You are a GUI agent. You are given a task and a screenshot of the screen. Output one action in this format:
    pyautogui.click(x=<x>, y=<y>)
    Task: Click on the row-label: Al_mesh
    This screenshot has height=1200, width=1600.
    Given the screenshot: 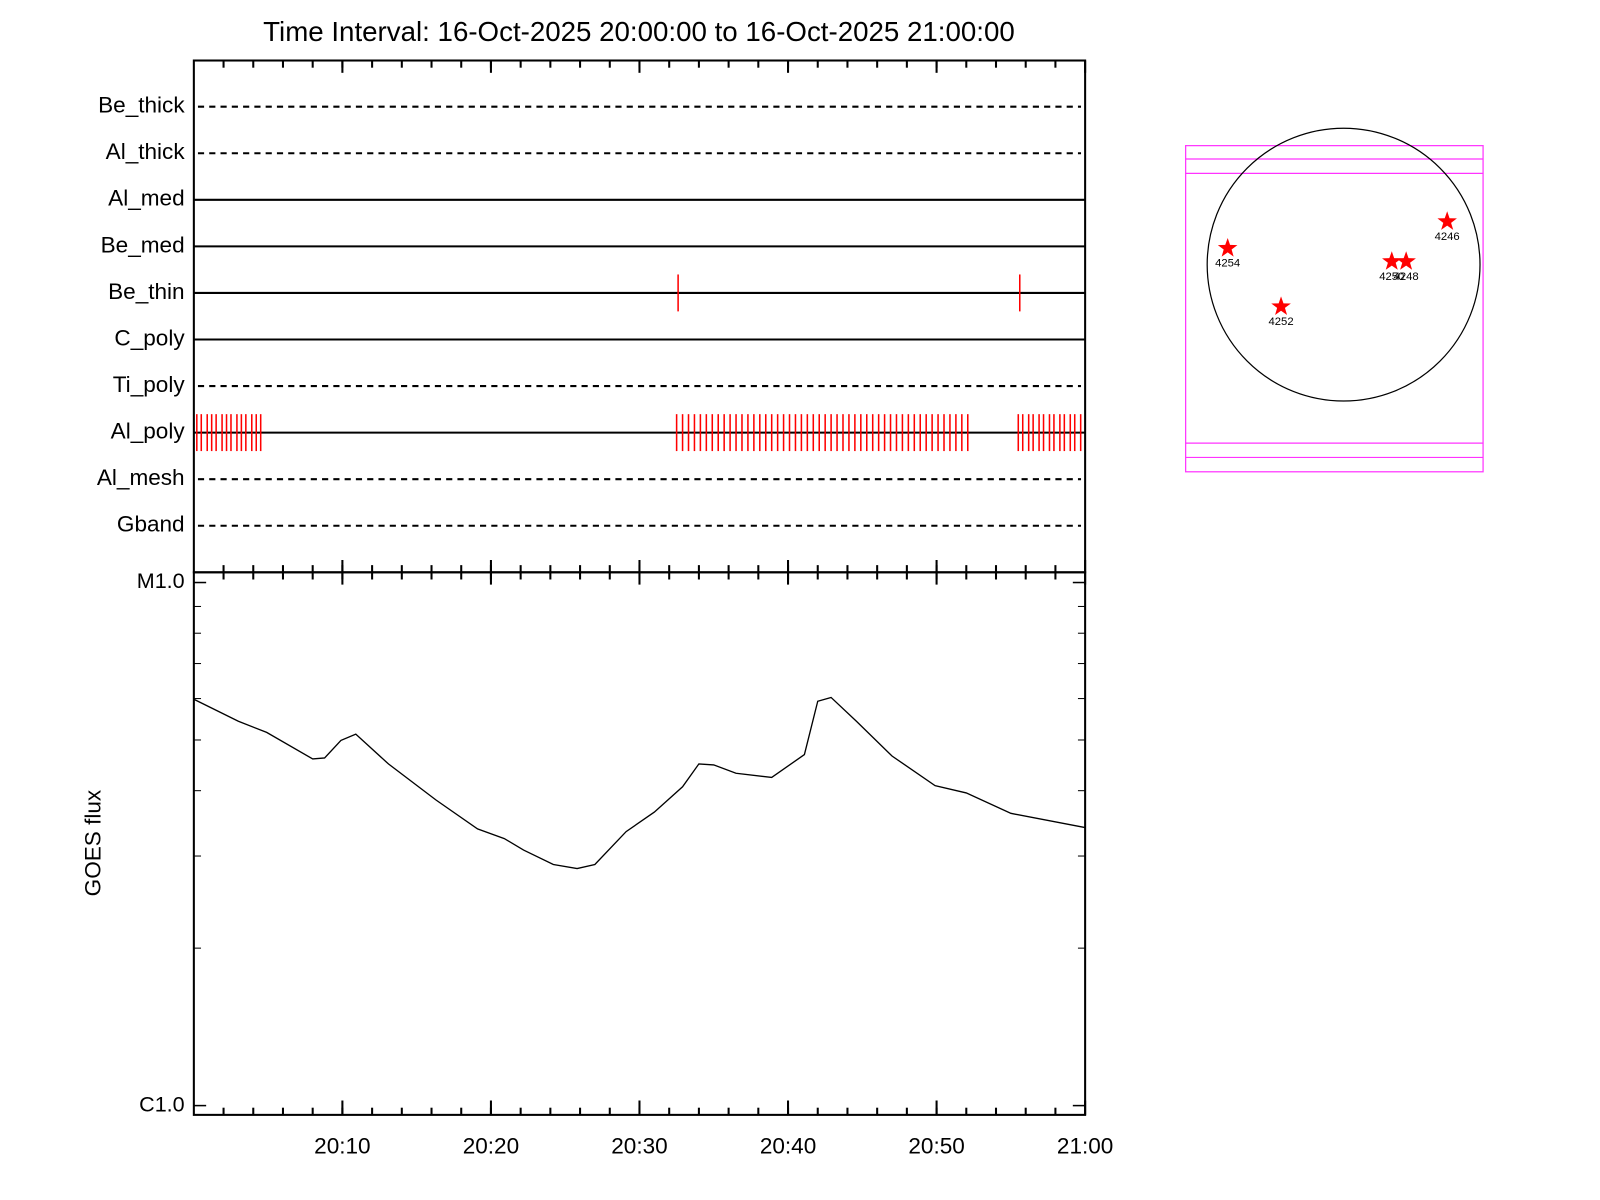 What is the action you would take?
    pyautogui.click(x=141, y=477)
    